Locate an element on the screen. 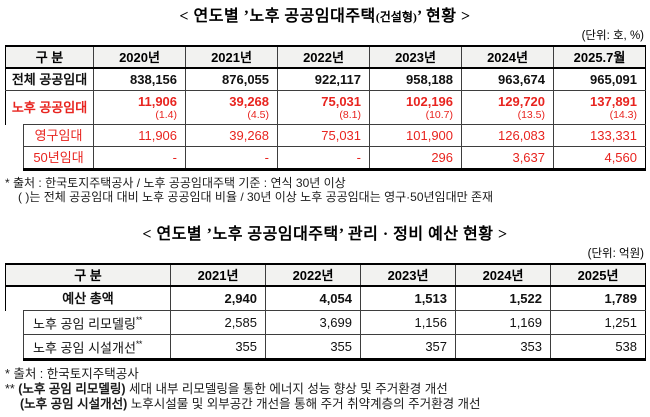 The height and width of the screenshot is (417, 650). cell-value: 1,522 is located at coordinates (503, 298).